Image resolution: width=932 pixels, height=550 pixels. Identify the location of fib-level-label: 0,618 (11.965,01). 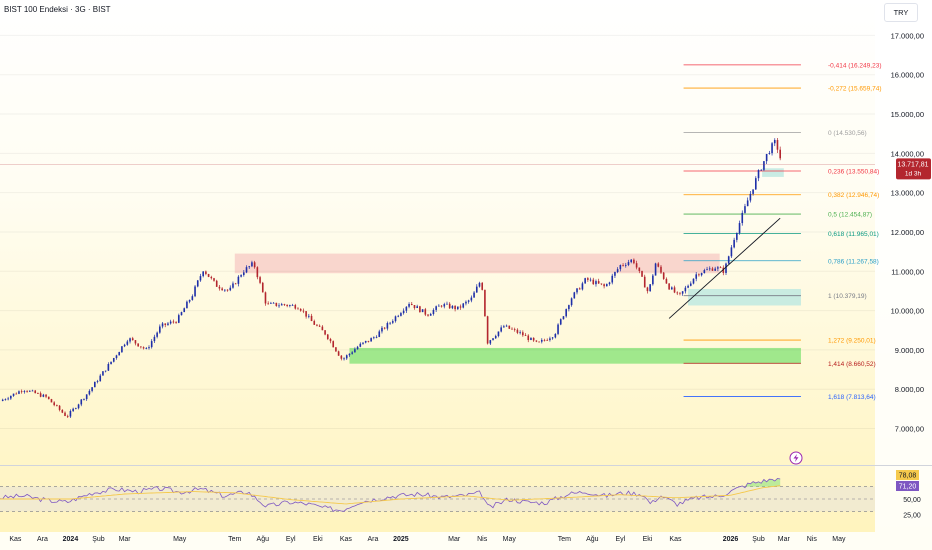
(853, 234).